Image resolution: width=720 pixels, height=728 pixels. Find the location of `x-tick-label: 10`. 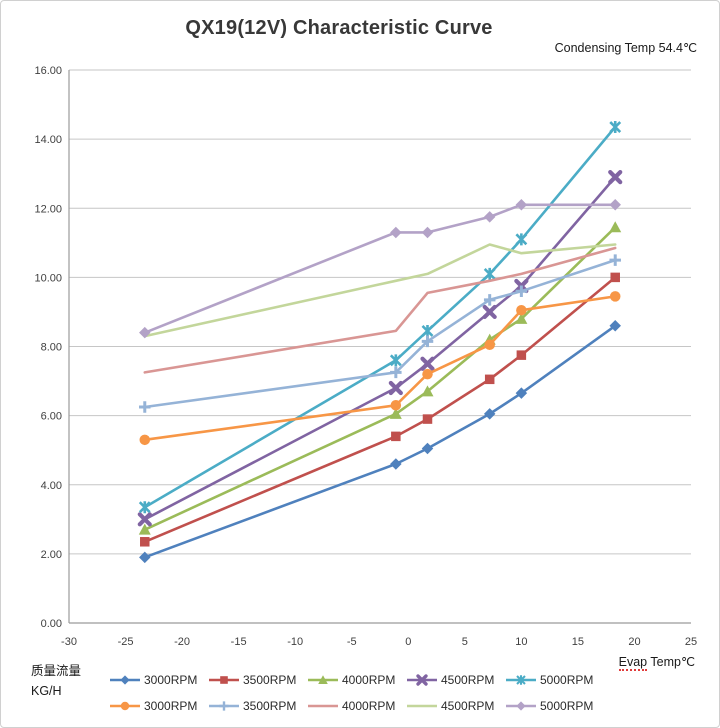

x-tick-label: 10 is located at coordinates (521, 642).